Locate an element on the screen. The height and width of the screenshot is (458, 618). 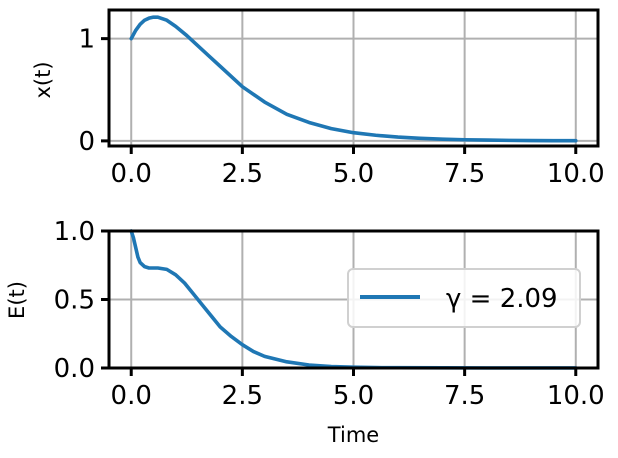
legend: γ = 2.09 is located at coordinates (464, 298).